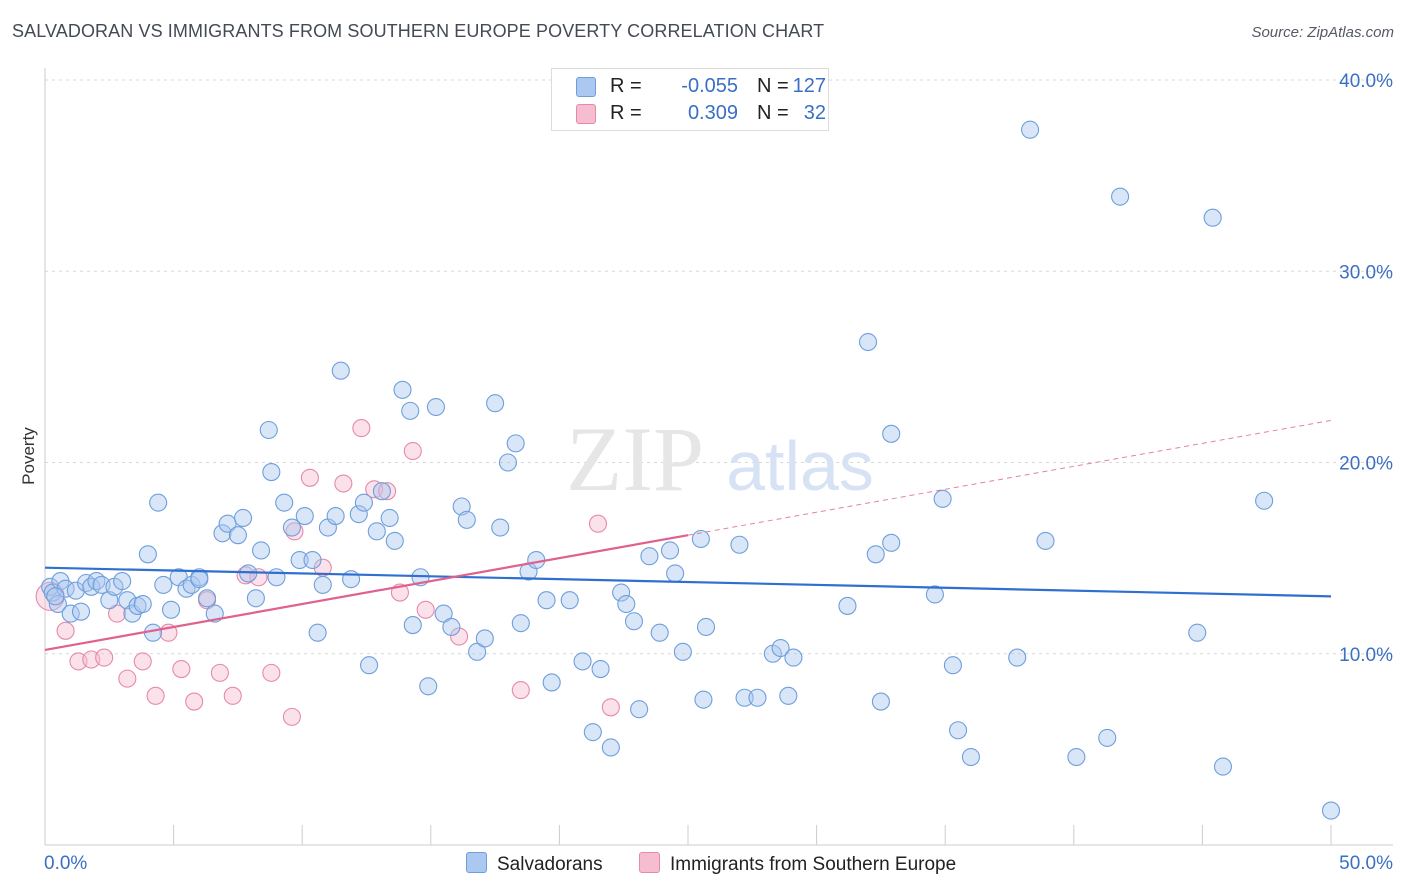  I want to click on legend-swatch-pink, so click(586, 114).